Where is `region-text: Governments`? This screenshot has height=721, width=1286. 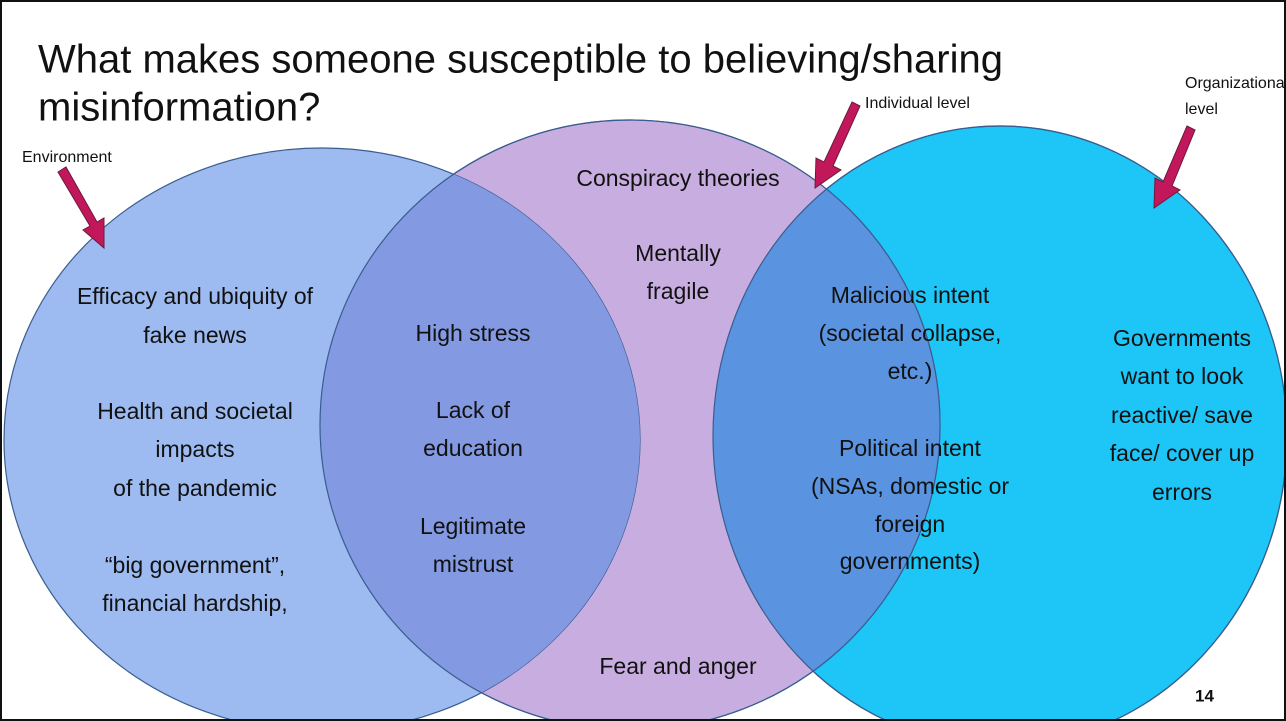
region-text: Governments is located at coordinates (1182, 338).